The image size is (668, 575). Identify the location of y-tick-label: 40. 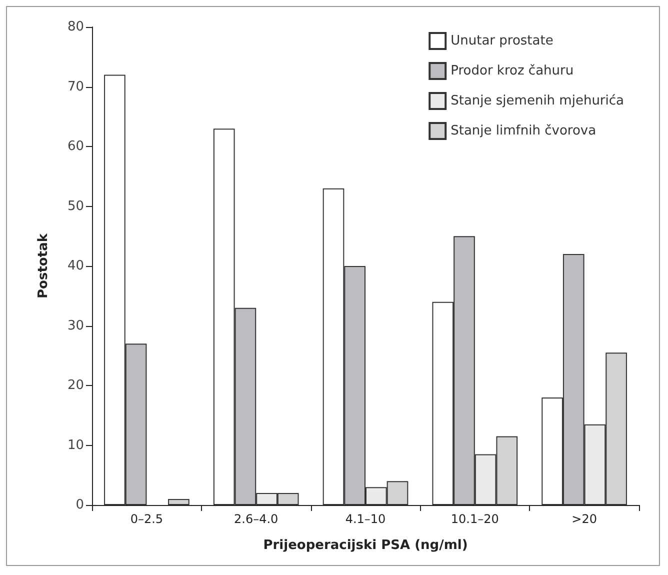
(75, 266).